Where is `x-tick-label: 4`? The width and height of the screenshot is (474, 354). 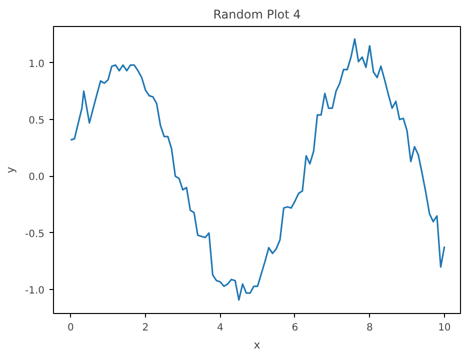 x-tick-label: 4 is located at coordinates (220, 328).